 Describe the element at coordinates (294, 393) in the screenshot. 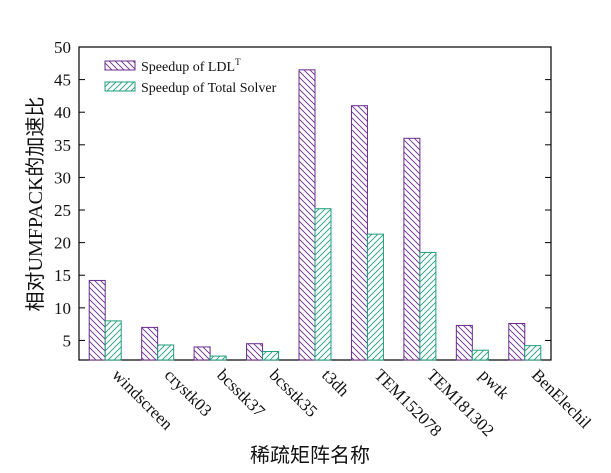

I see `x-category-label: bcsstk35` at that location.